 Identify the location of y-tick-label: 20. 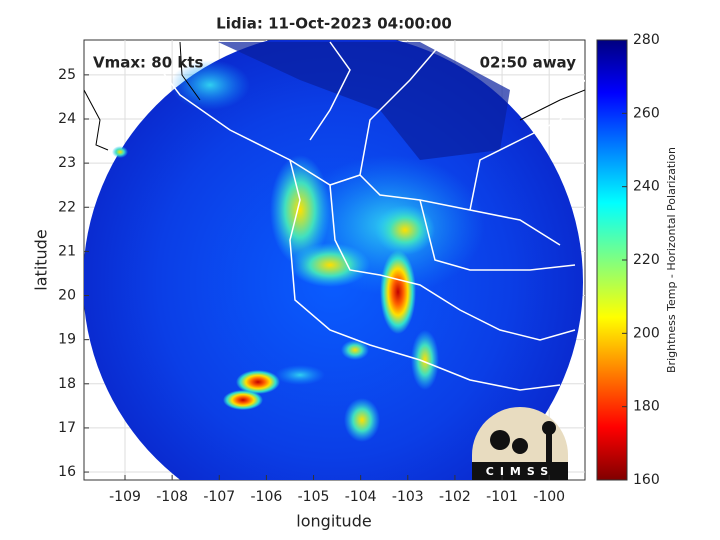
(67, 296).